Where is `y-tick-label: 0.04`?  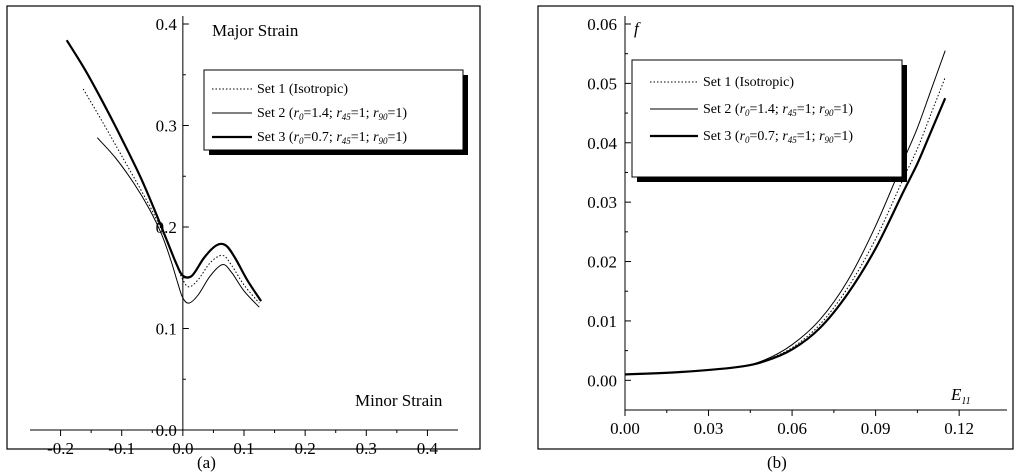 y-tick-label: 0.04 is located at coordinates (602, 143).